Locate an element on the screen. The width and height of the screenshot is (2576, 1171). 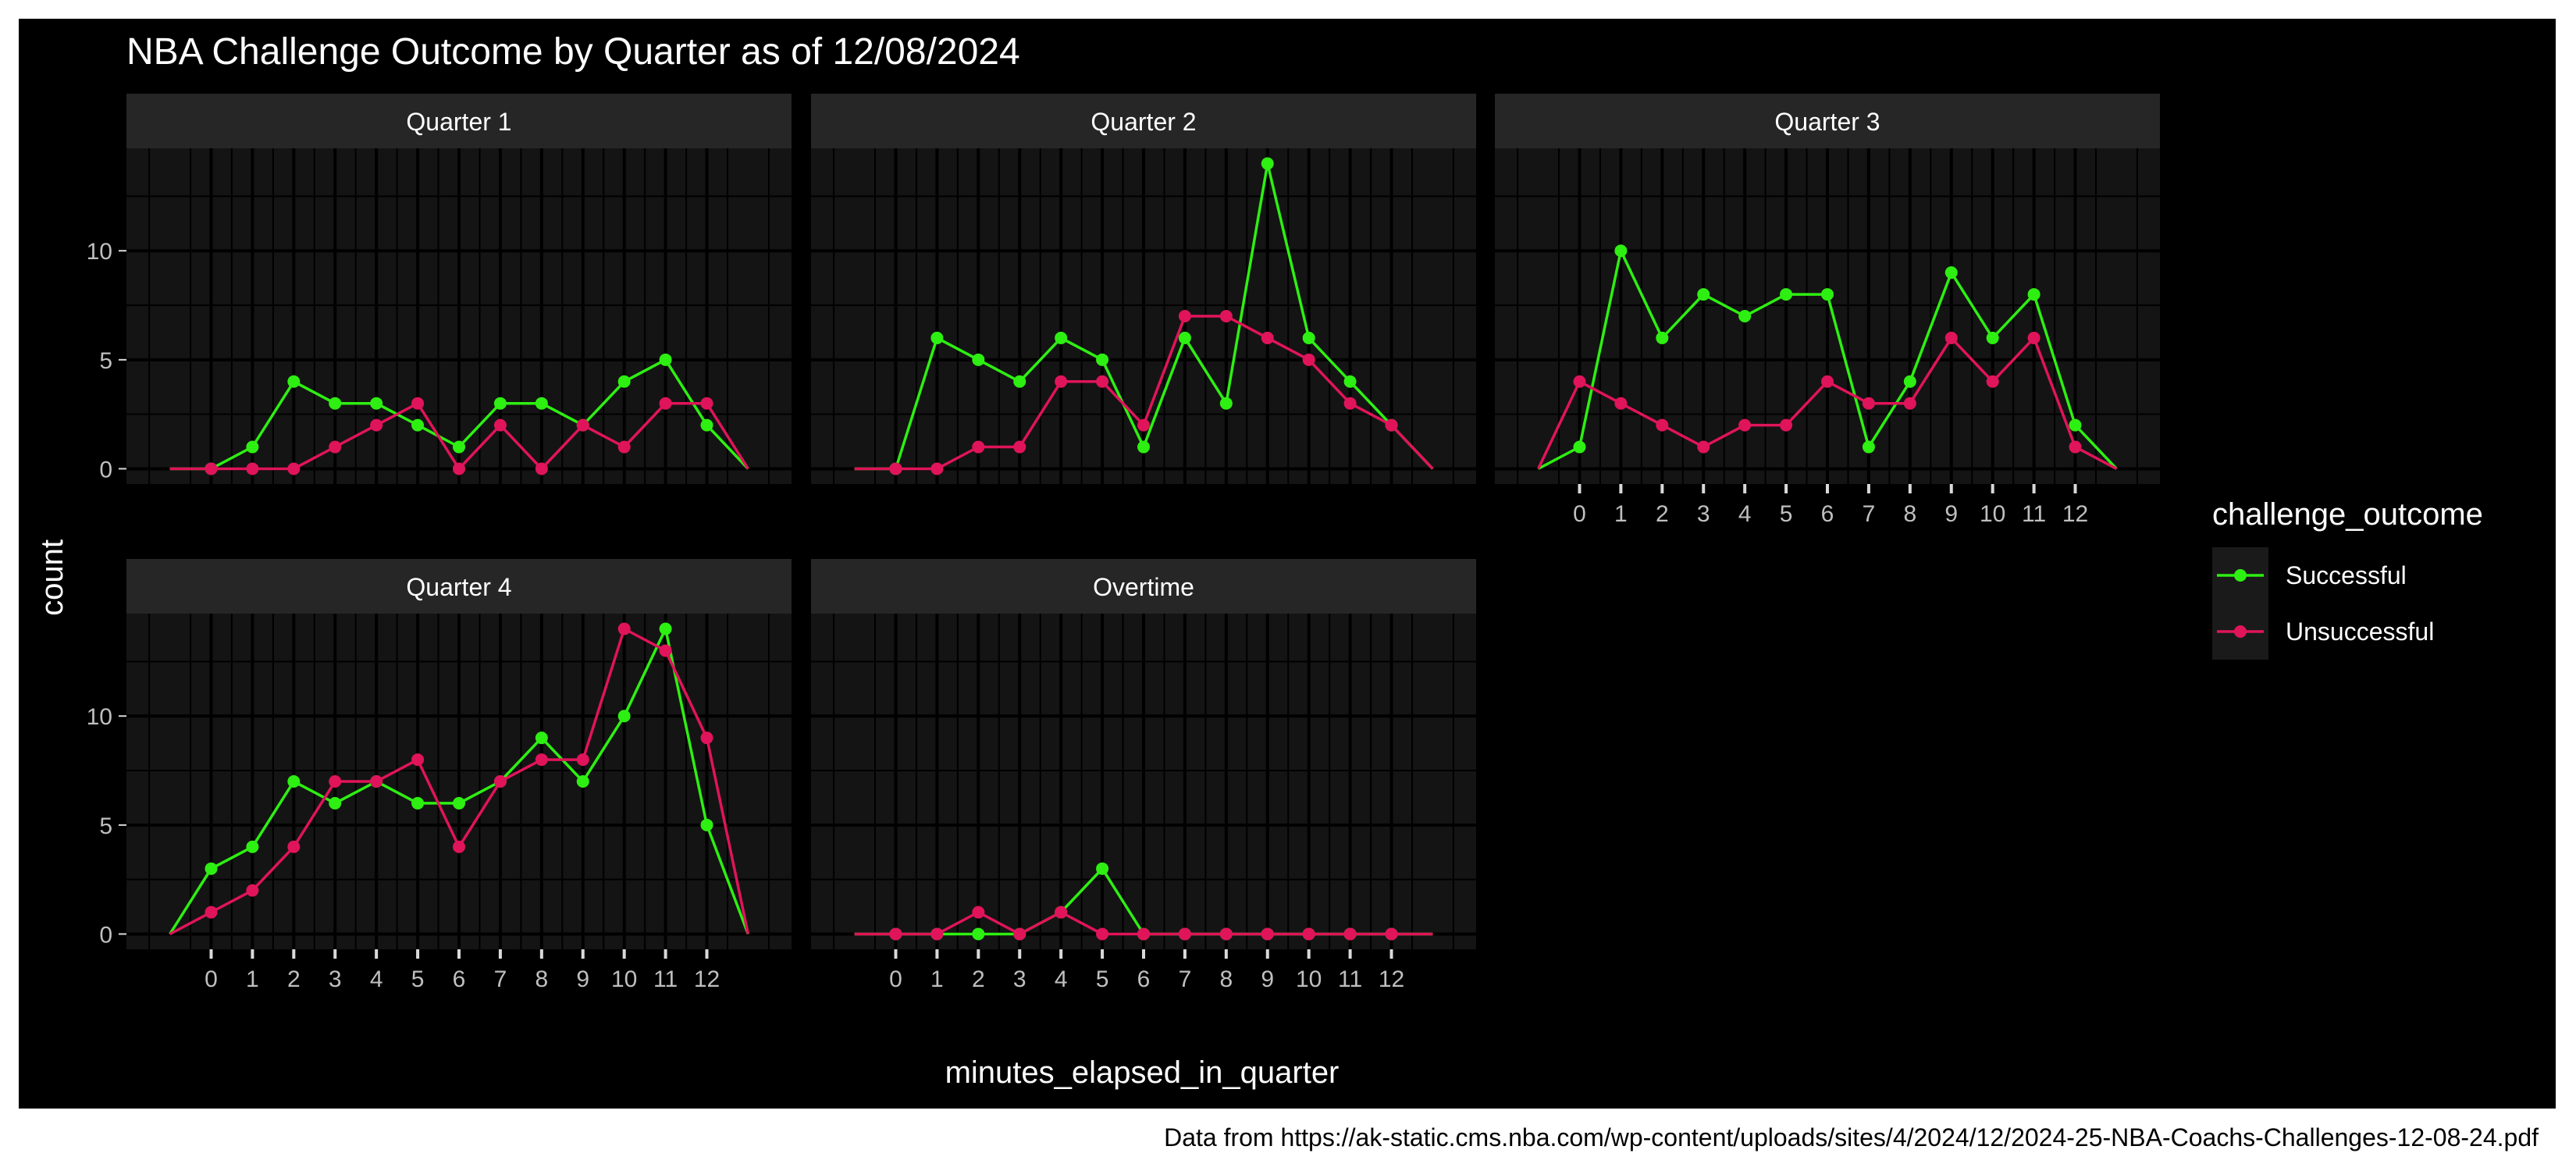
y-axis-label: count is located at coordinates (52, 577).